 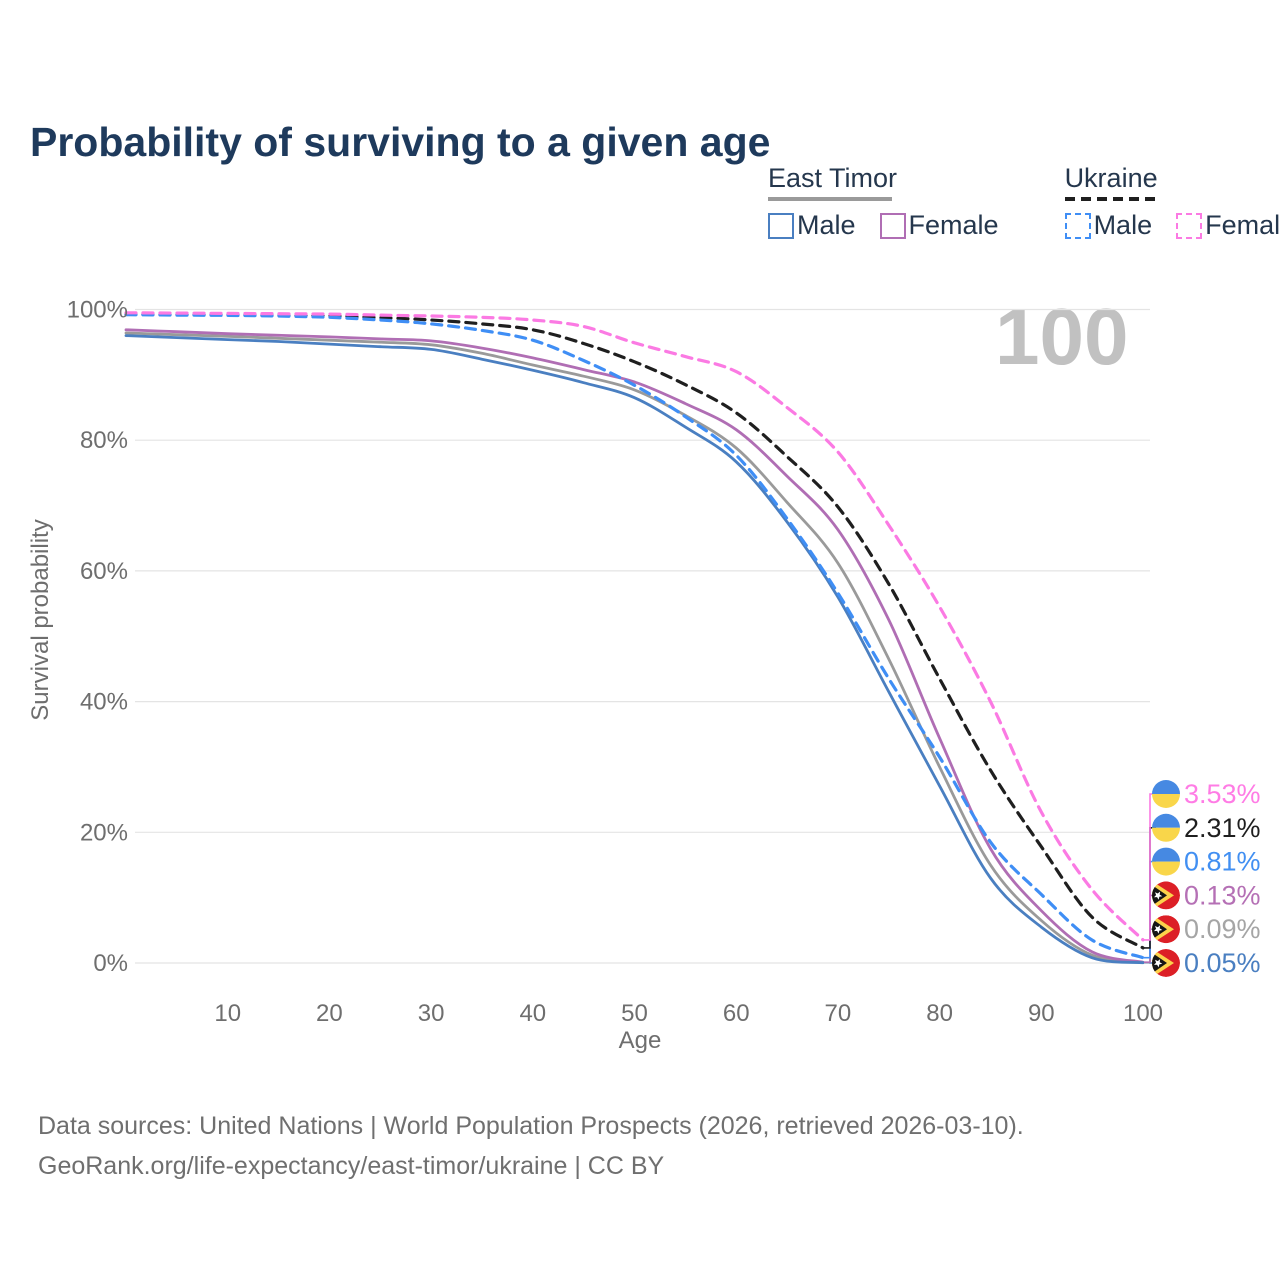 What do you see at coordinates (892, 225) in the screenshot?
I see `east-timor-female-swatch-icon` at bounding box center [892, 225].